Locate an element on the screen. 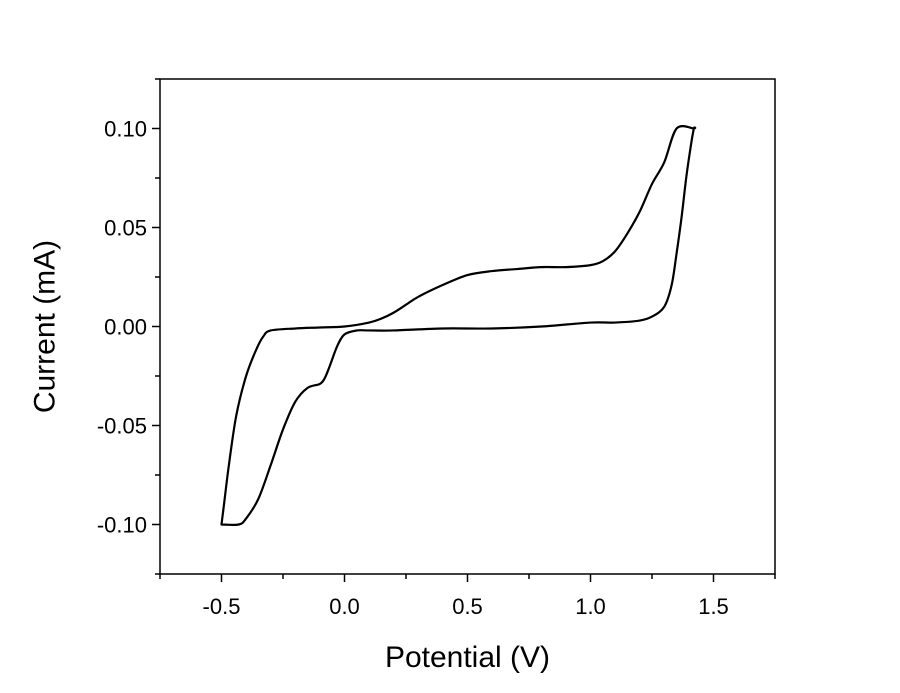  x-tick-label: 1.5 is located at coordinates (713, 606).